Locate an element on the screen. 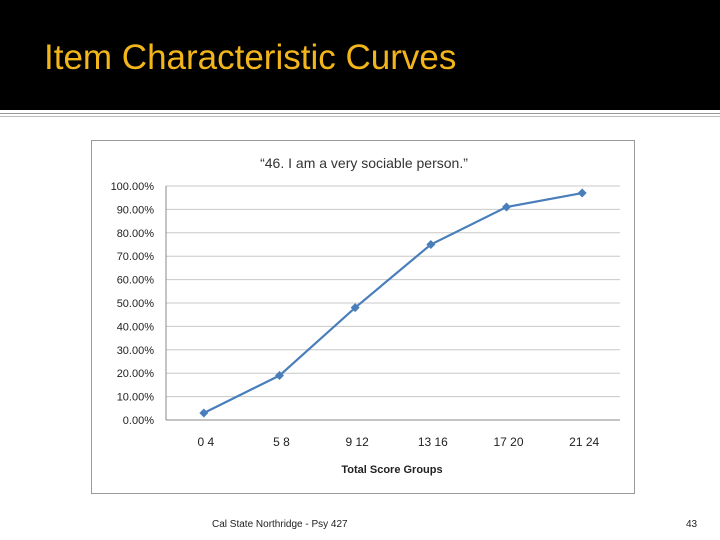 Image resolution: width=720 pixels, height=540 pixels. y-tick-label: 30.00% is located at coordinates (136, 351).